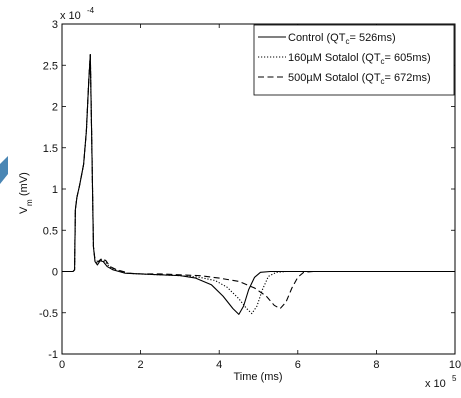 This screenshot has width=461, height=398. Describe the element at coordinates (50, 231) in the screenshot. I see `y-tick-label: 0.5` at that location.